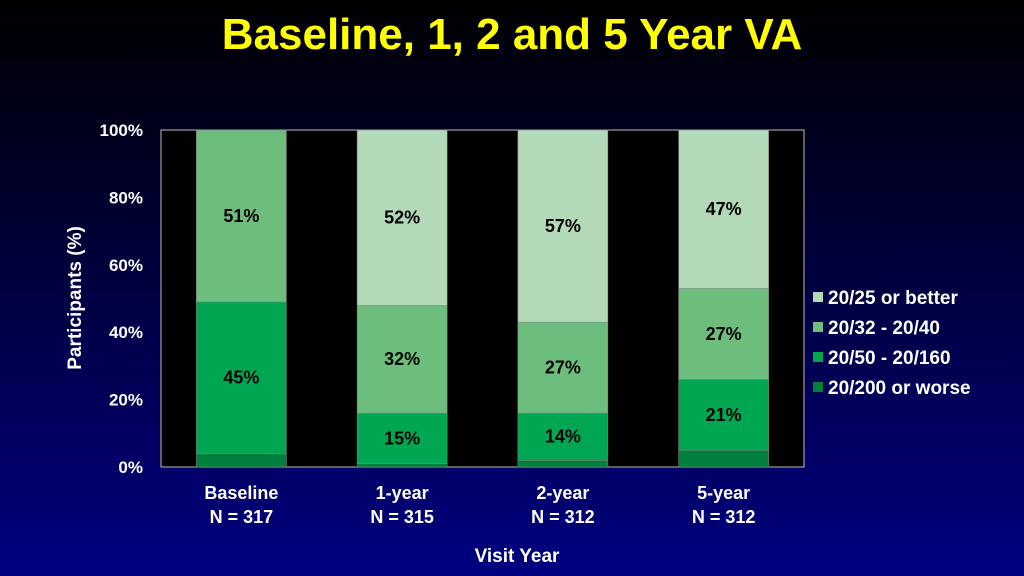 Image resolution: width=1024 pixels, height=576 pixels. I want to click on x-category-label: 2-year, so click(562, 493).